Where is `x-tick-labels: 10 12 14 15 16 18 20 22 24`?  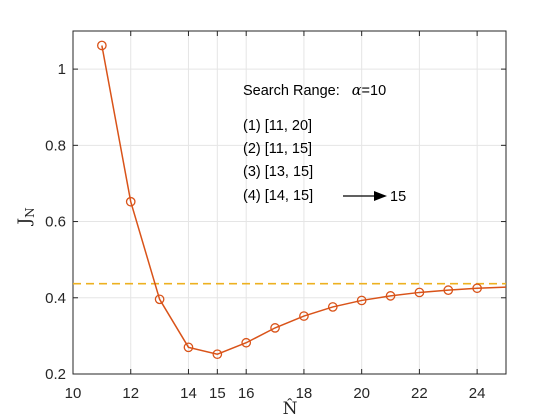
x-tick-labels: 10 12 14 15 16 18 20 22 24 is located at coordinates (275, 393).